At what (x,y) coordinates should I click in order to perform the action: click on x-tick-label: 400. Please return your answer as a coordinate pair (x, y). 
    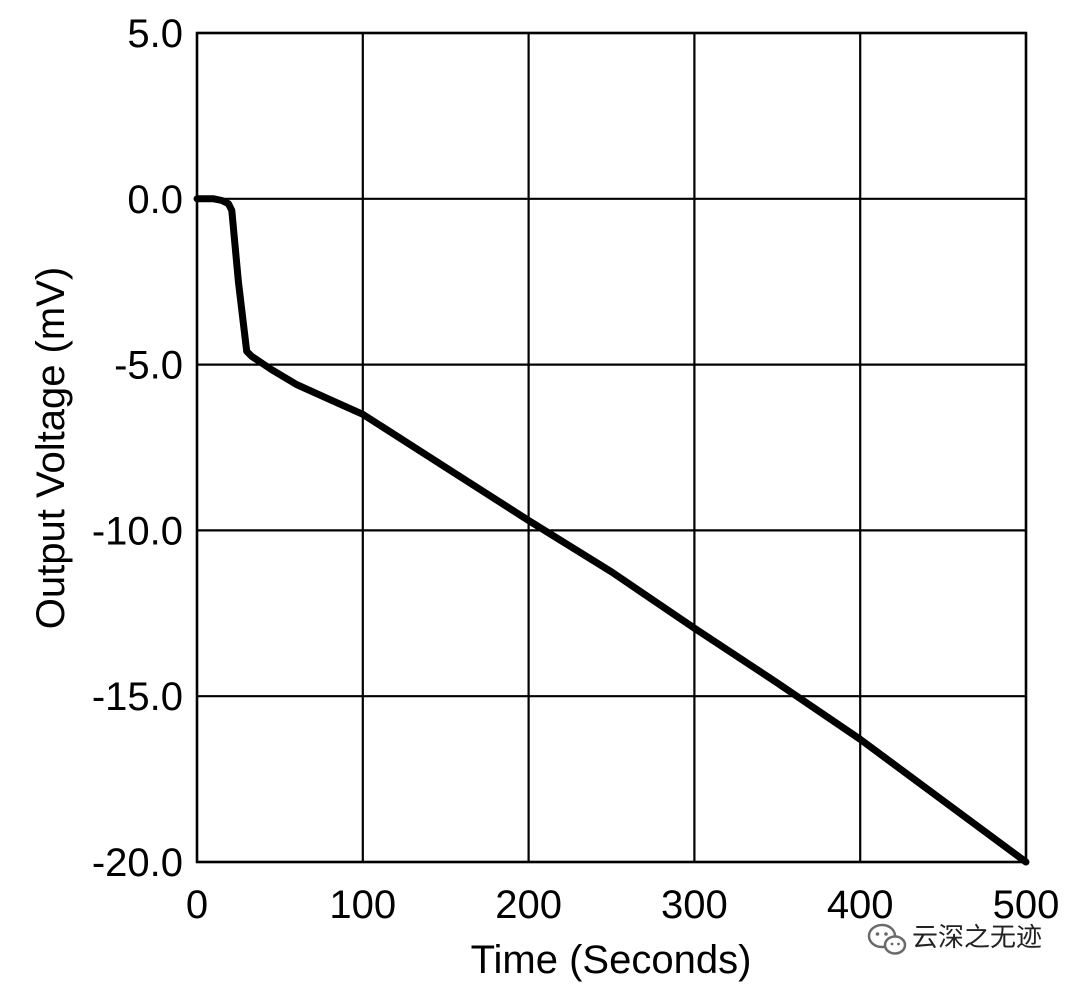
    Looking at the image, I should click on (860, 905).